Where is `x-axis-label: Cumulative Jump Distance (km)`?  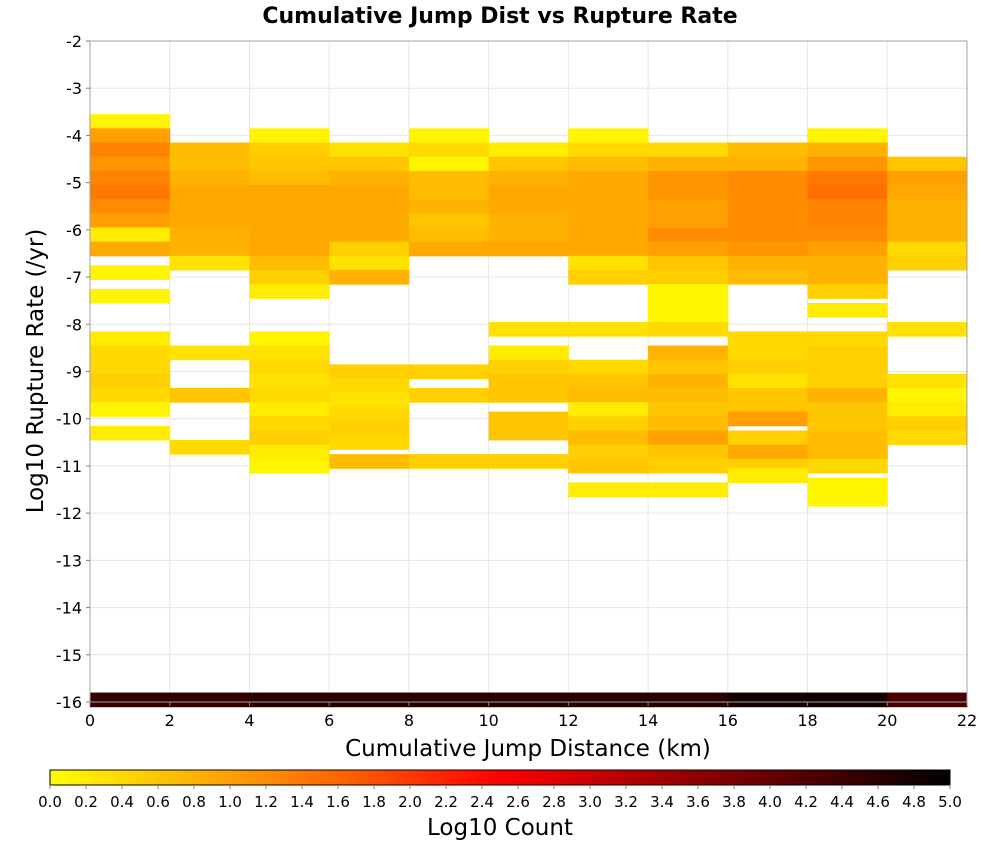 x-axis-label: Cumulative Jump Distance (km) is located at coordinates (528, 749).